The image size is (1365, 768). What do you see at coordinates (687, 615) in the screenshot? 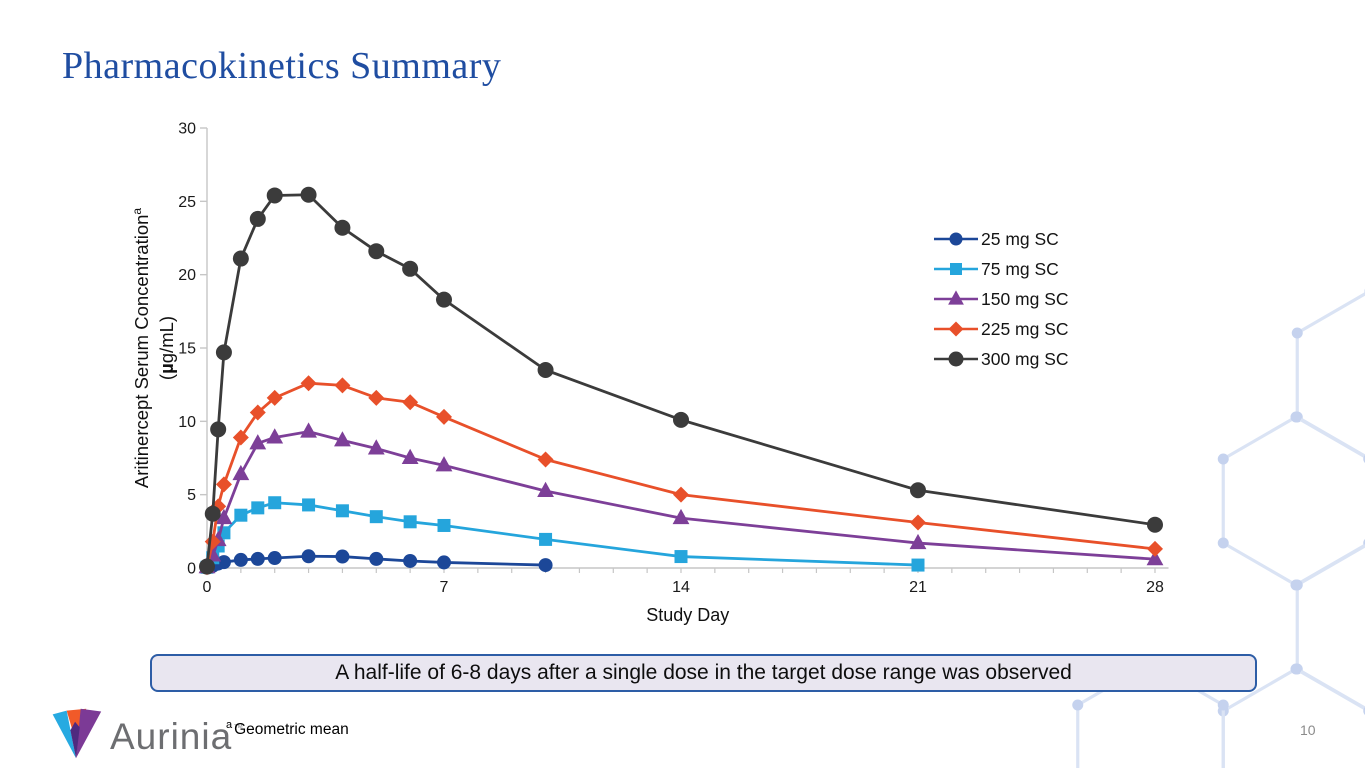
I see `x-axis-label: Study Day` at bounding box center [687, 615].